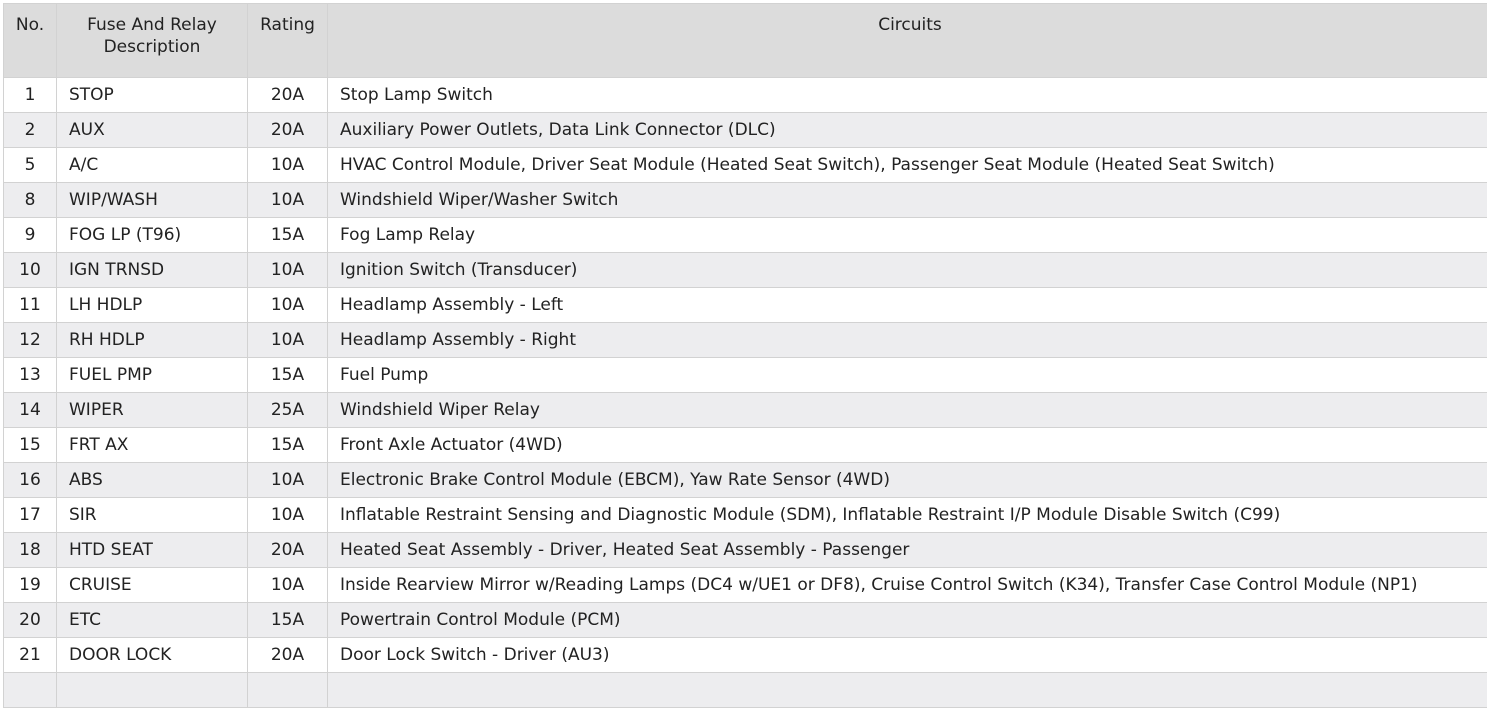 This screenshot has width=1487, height=708. Describe the element at coordinates (30, 550) in the screenshot. I see `cell-no: 18` at that location.